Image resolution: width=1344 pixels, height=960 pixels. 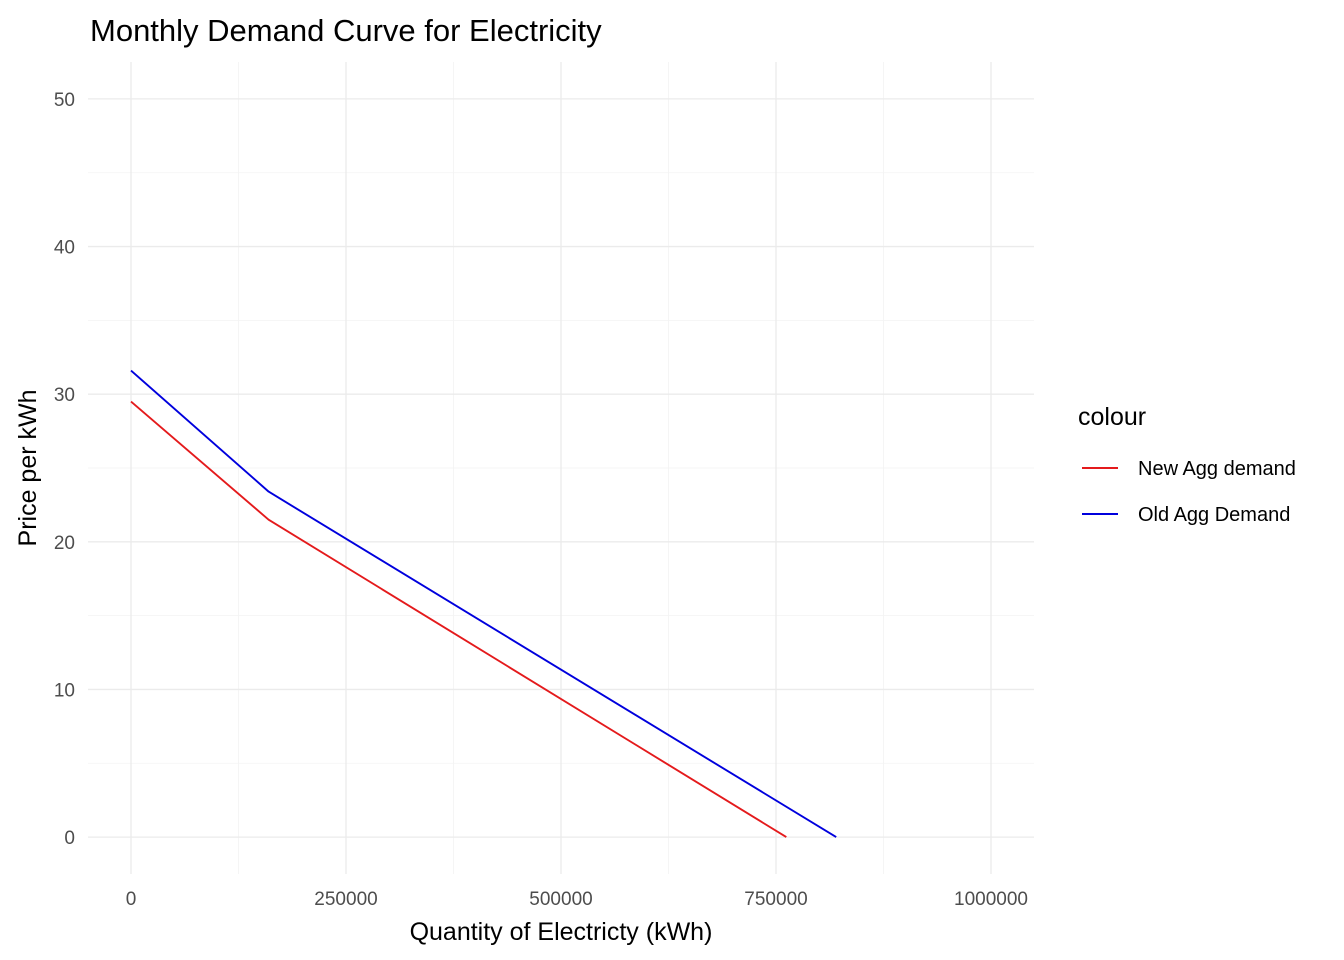 I want to click on y-axis-ticks: 0 10 20 30 40 50, so click(x=64, y=469).